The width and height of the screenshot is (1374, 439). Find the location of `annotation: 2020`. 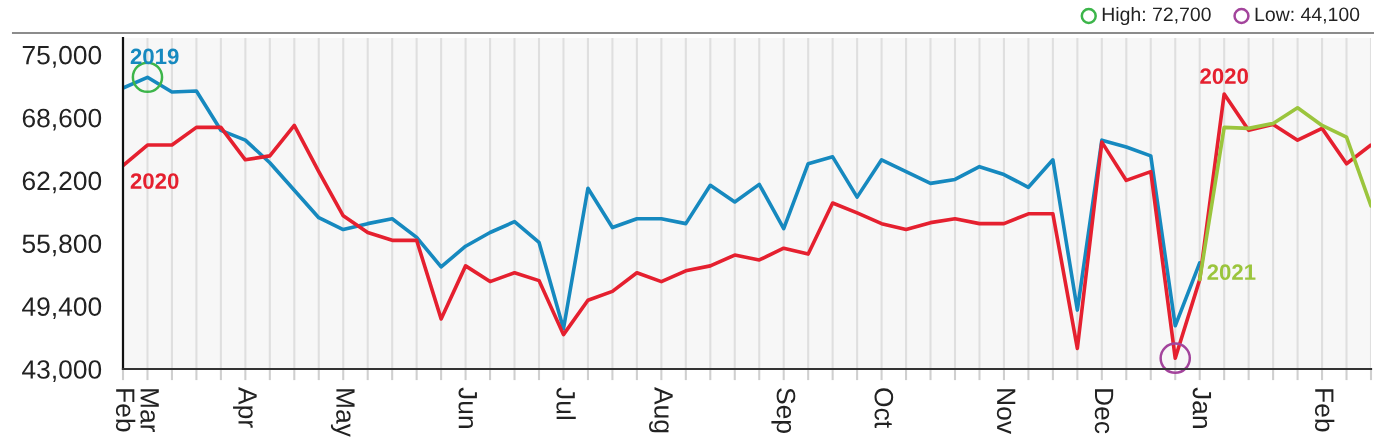

annotation: 2020 is located at coordinates (1224, 76).